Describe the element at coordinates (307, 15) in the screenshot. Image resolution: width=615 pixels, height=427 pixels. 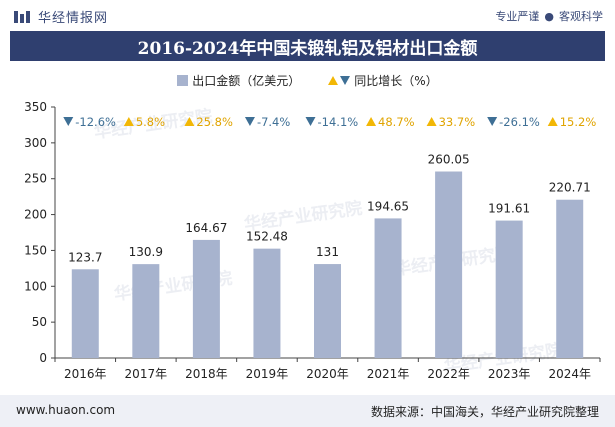
I see `top-bar: 华经情报网 专业严谨 ● 客观科学` at that location.